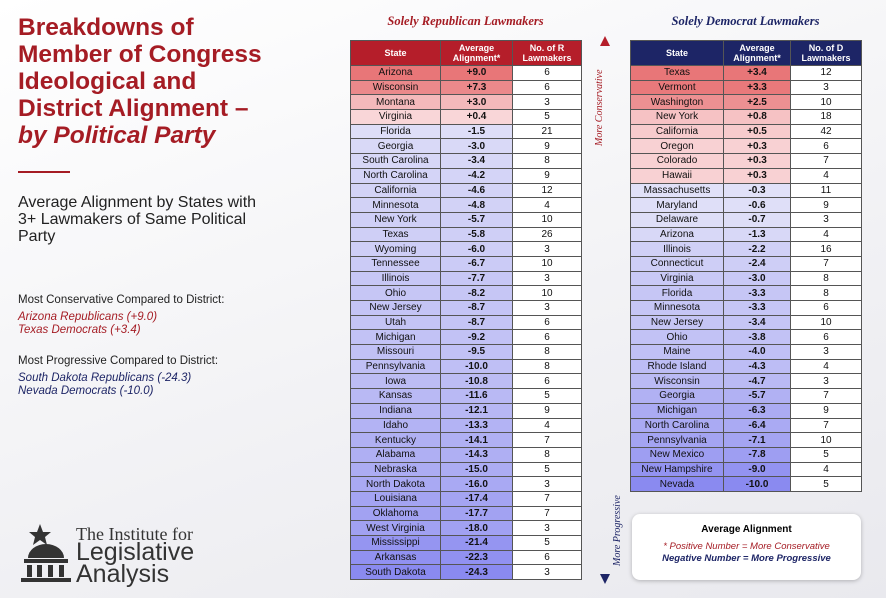  Describe the element at coordinates (547, 293) in the screenshot. I see `count-cell: 10` at that location.